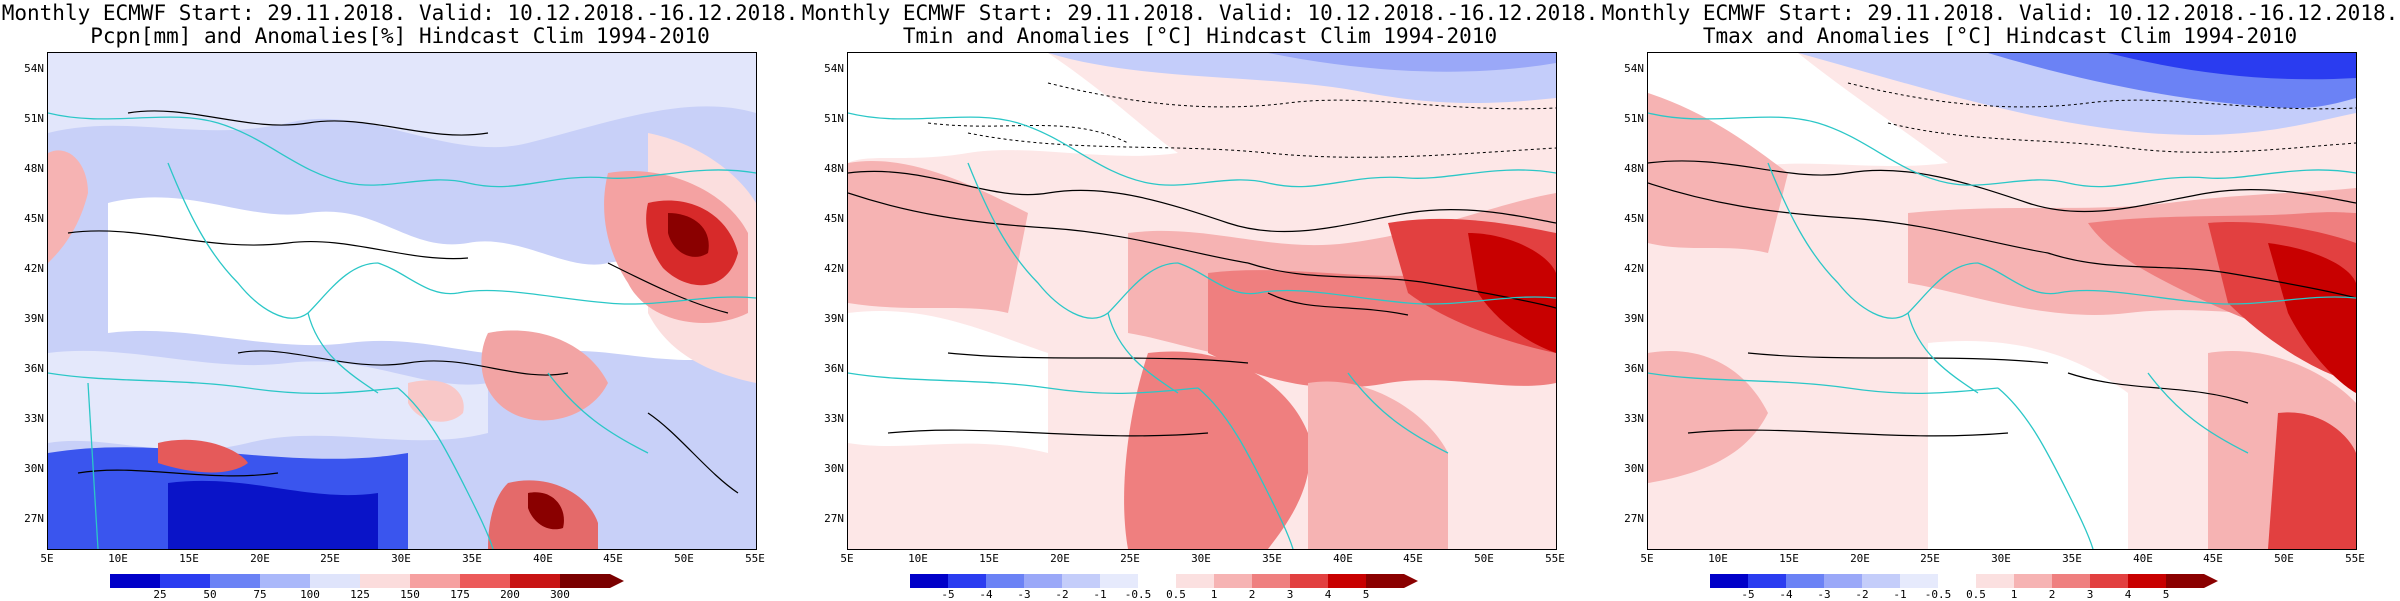  I want to click on colorbar-label: 0.5, so click(1176, 594).